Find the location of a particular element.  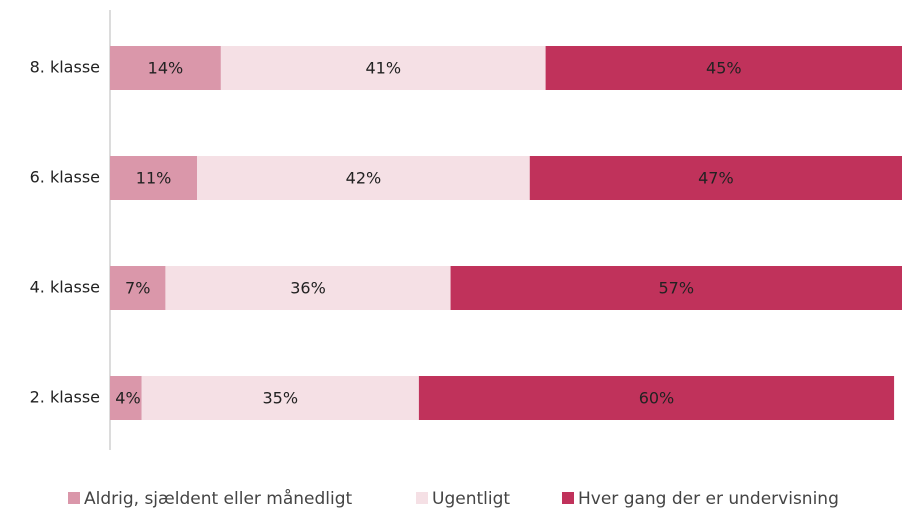

data-label: 41% is located at coordinates (383, 68).